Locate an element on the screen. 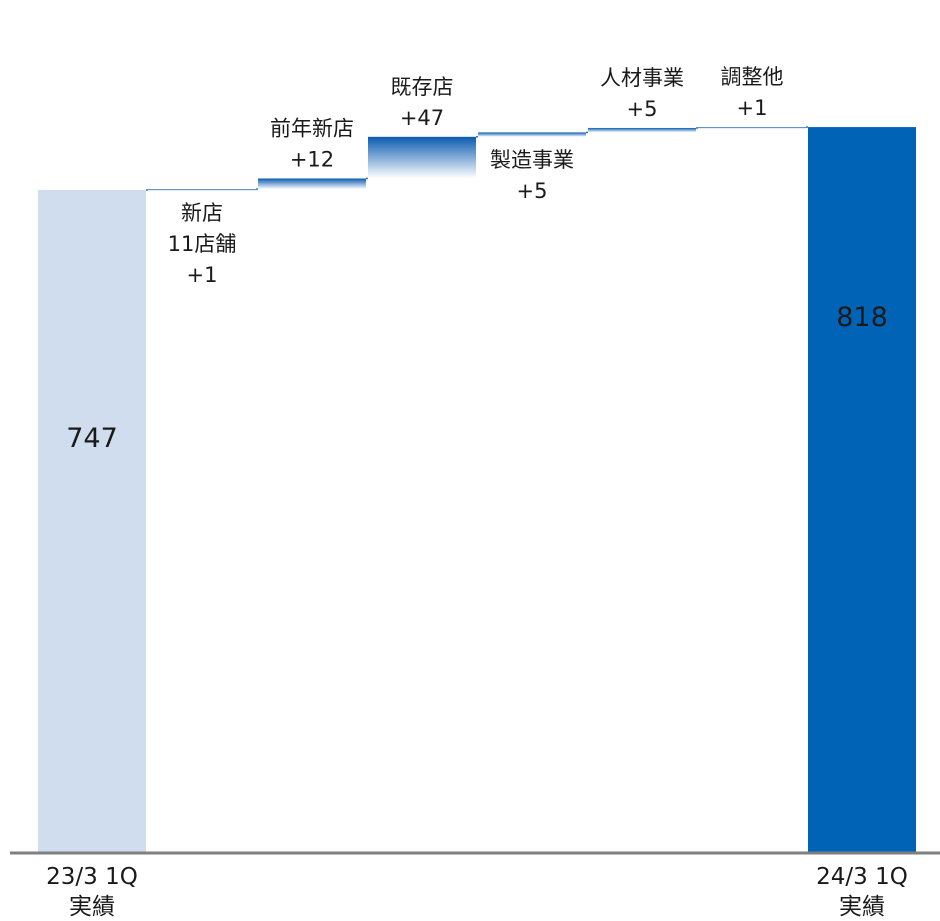 This screenshot has width=940, height=921. delta-label-5-0: 人材事業 is located at coordinates (642, 78).